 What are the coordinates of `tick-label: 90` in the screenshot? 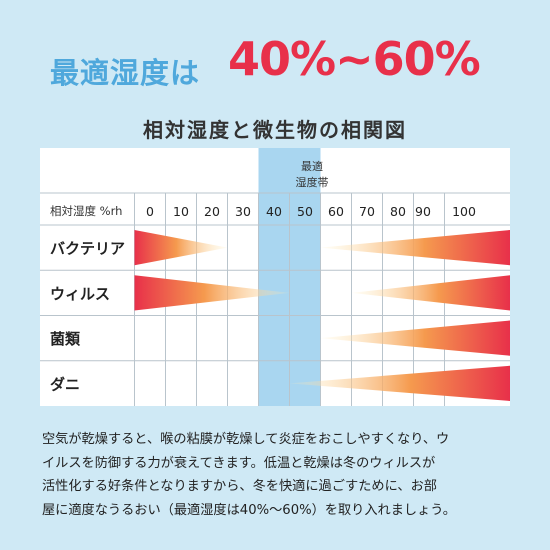 It's located at (423, 211).